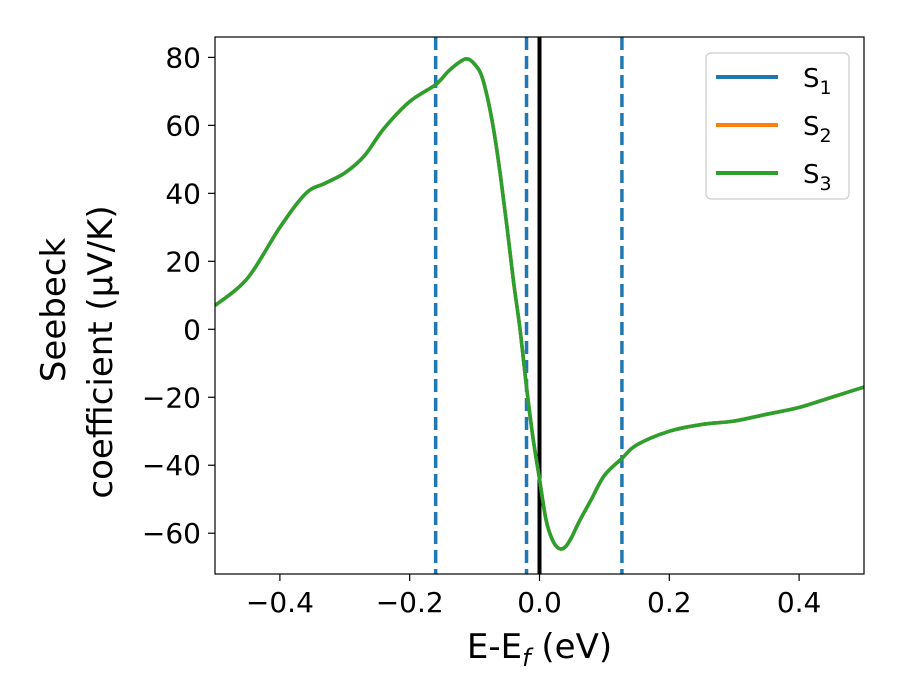 The image size is (900, 700). What do you see at coordinates (183, 261) in the screenshot?
I see `y-tick-label: 20` at bounding box center [183, 261].